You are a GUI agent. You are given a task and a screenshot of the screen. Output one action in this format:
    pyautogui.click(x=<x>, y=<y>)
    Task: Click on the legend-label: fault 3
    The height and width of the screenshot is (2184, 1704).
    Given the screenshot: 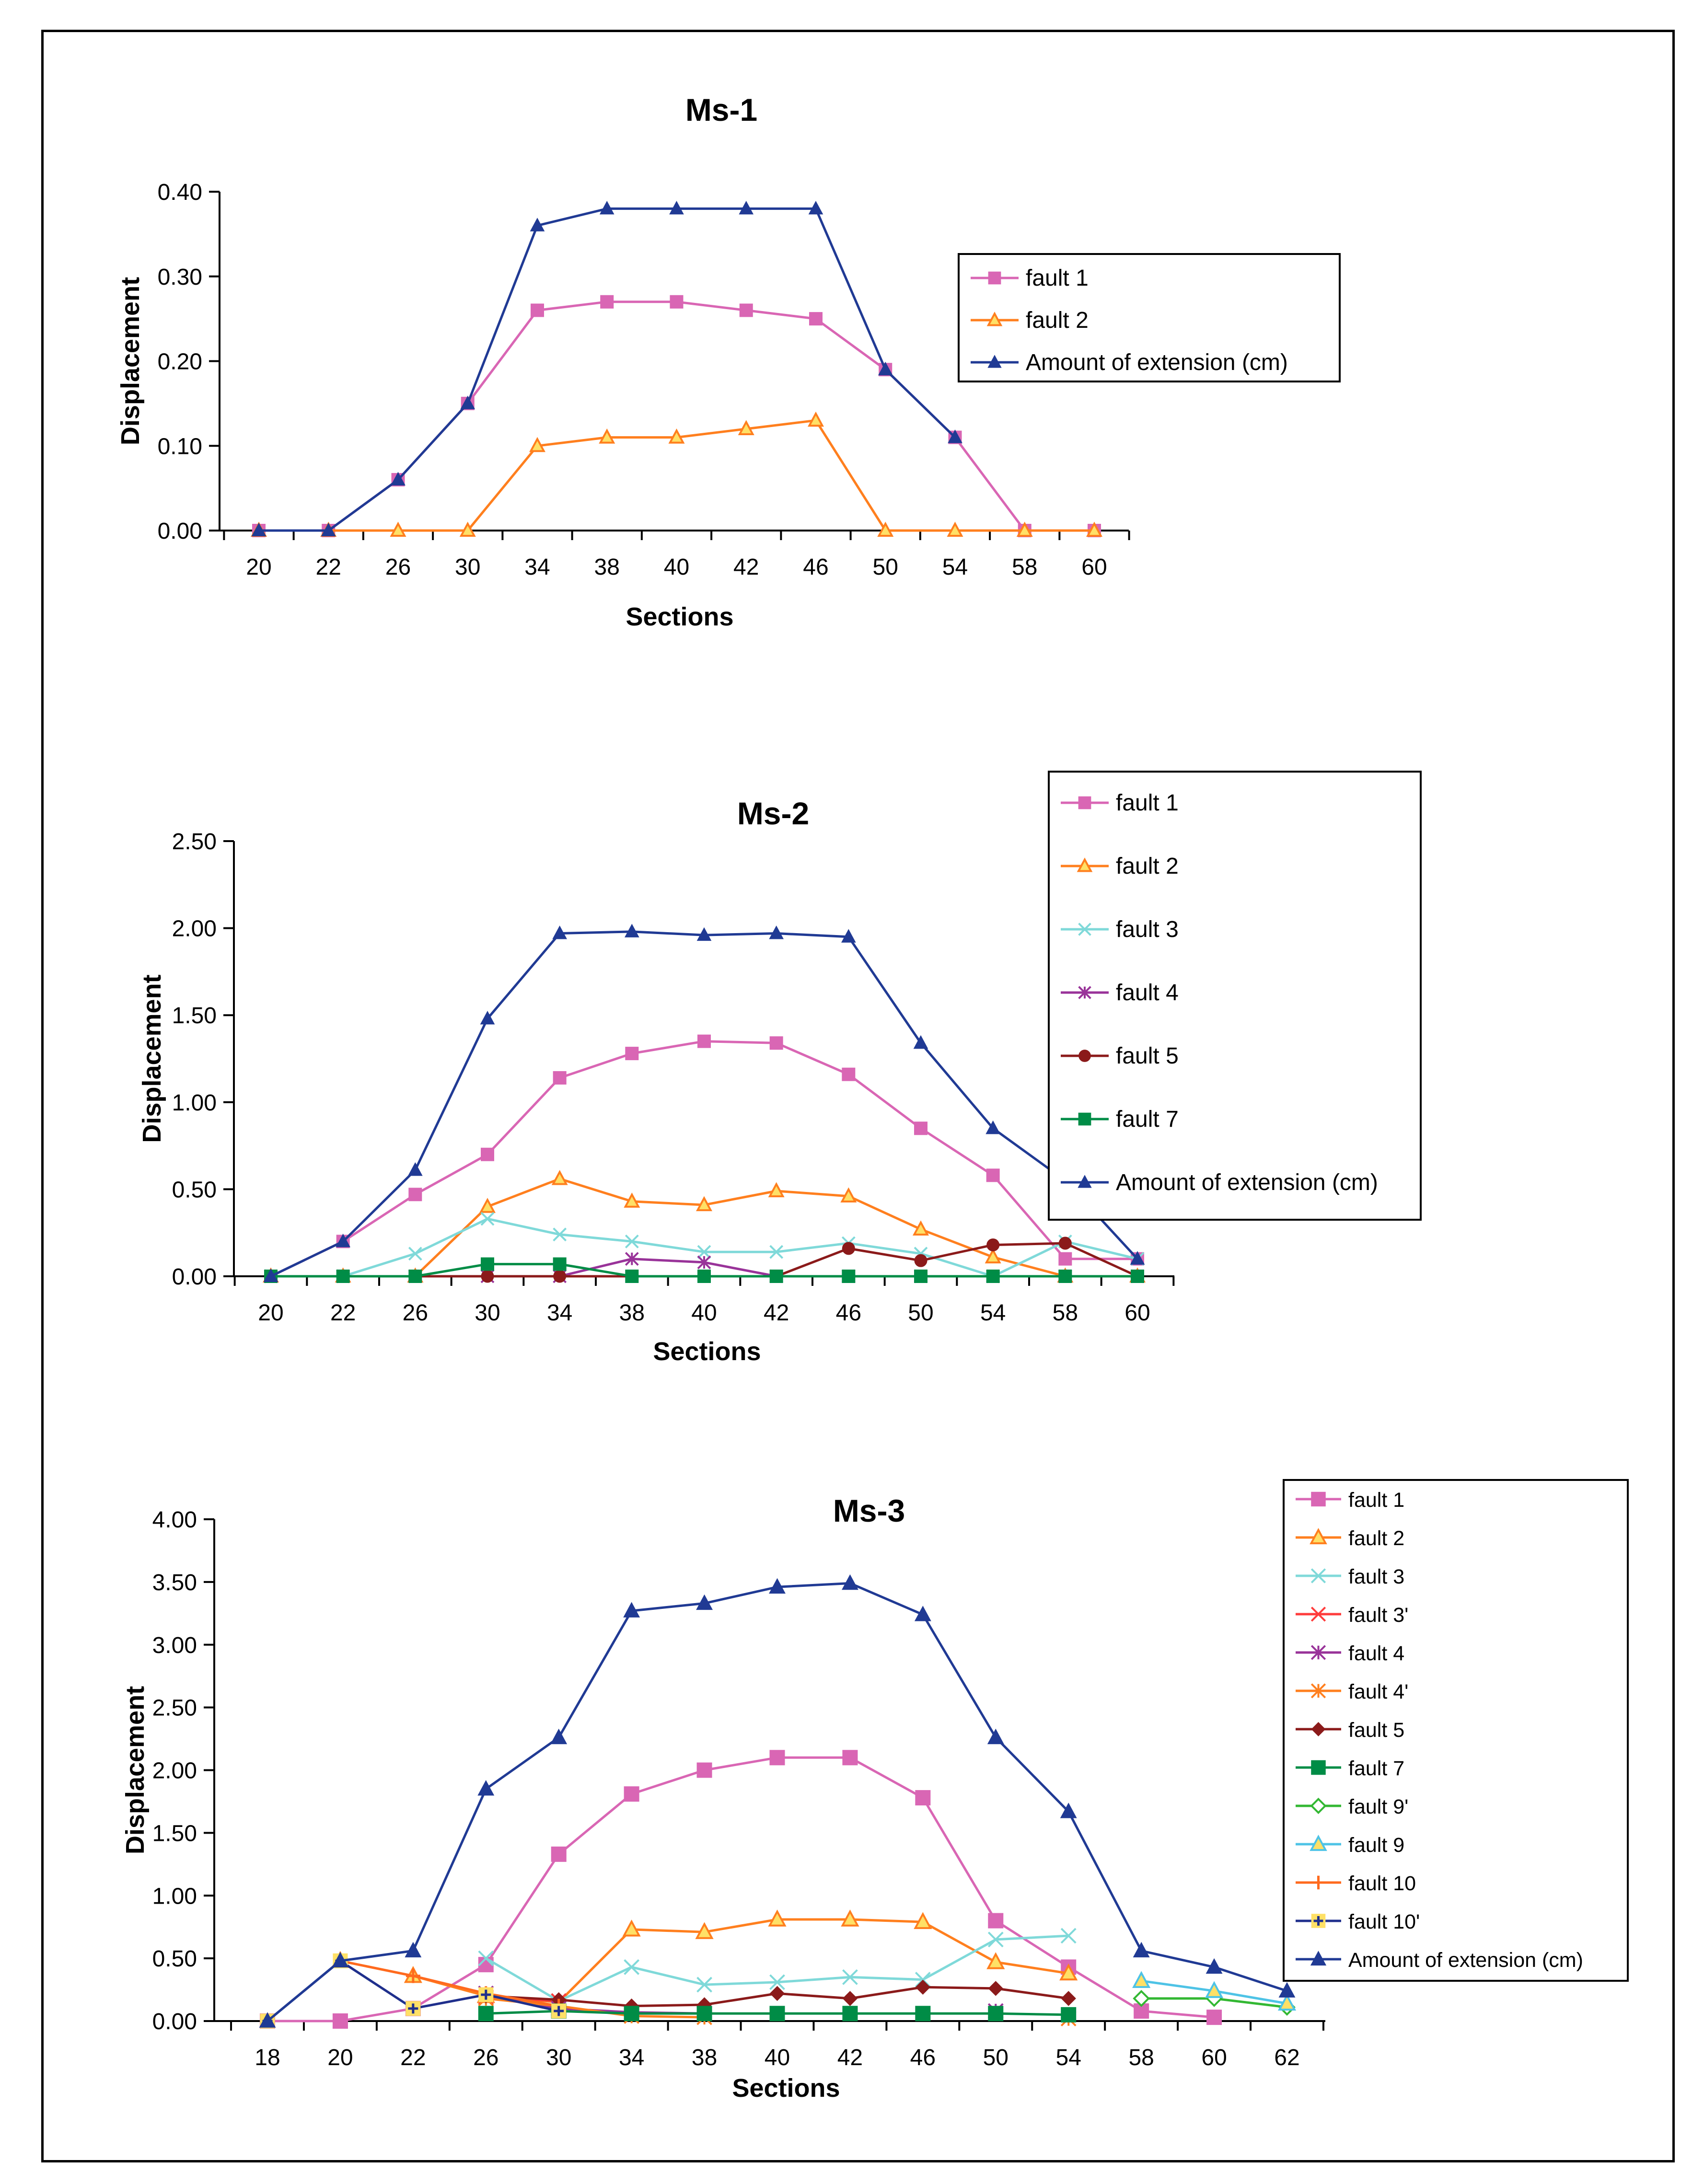 What is the action you would take?
    pyautogui.click(x=1376, y=1576)
    